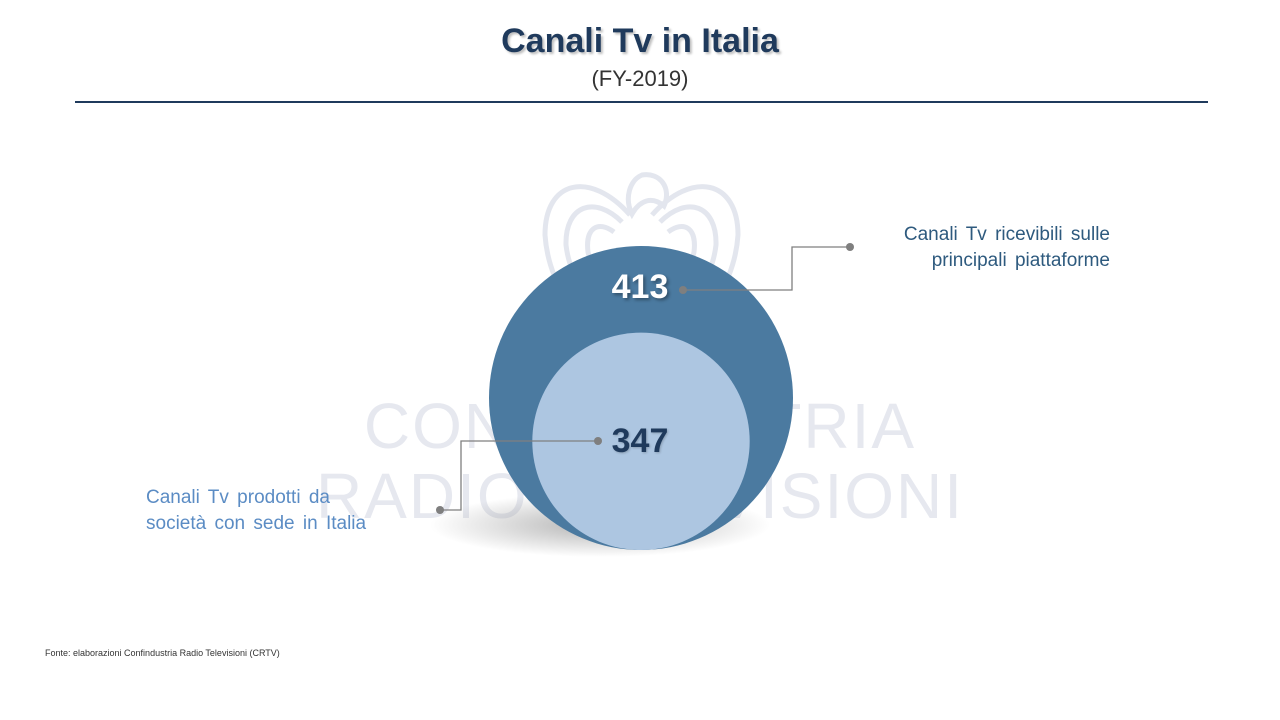  What do you see at coordinates (440, 510) in the screenshot?
I see `callout-inner-dot-end` at bounding box center [440, 510].